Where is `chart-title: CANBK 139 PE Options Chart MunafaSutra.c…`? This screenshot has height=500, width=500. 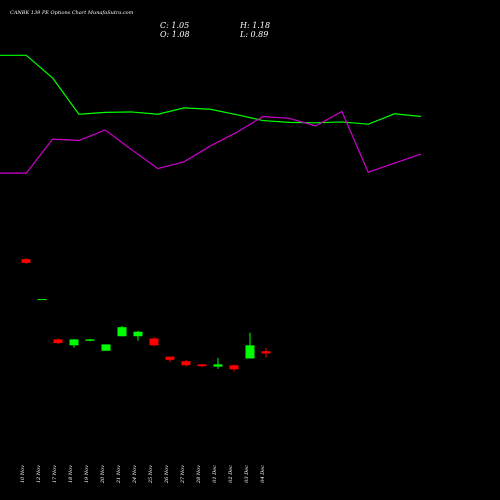
chart-title: CANBK 139 PE Options Chart MunafaSutra.c… is located at coordinates (72, 13).